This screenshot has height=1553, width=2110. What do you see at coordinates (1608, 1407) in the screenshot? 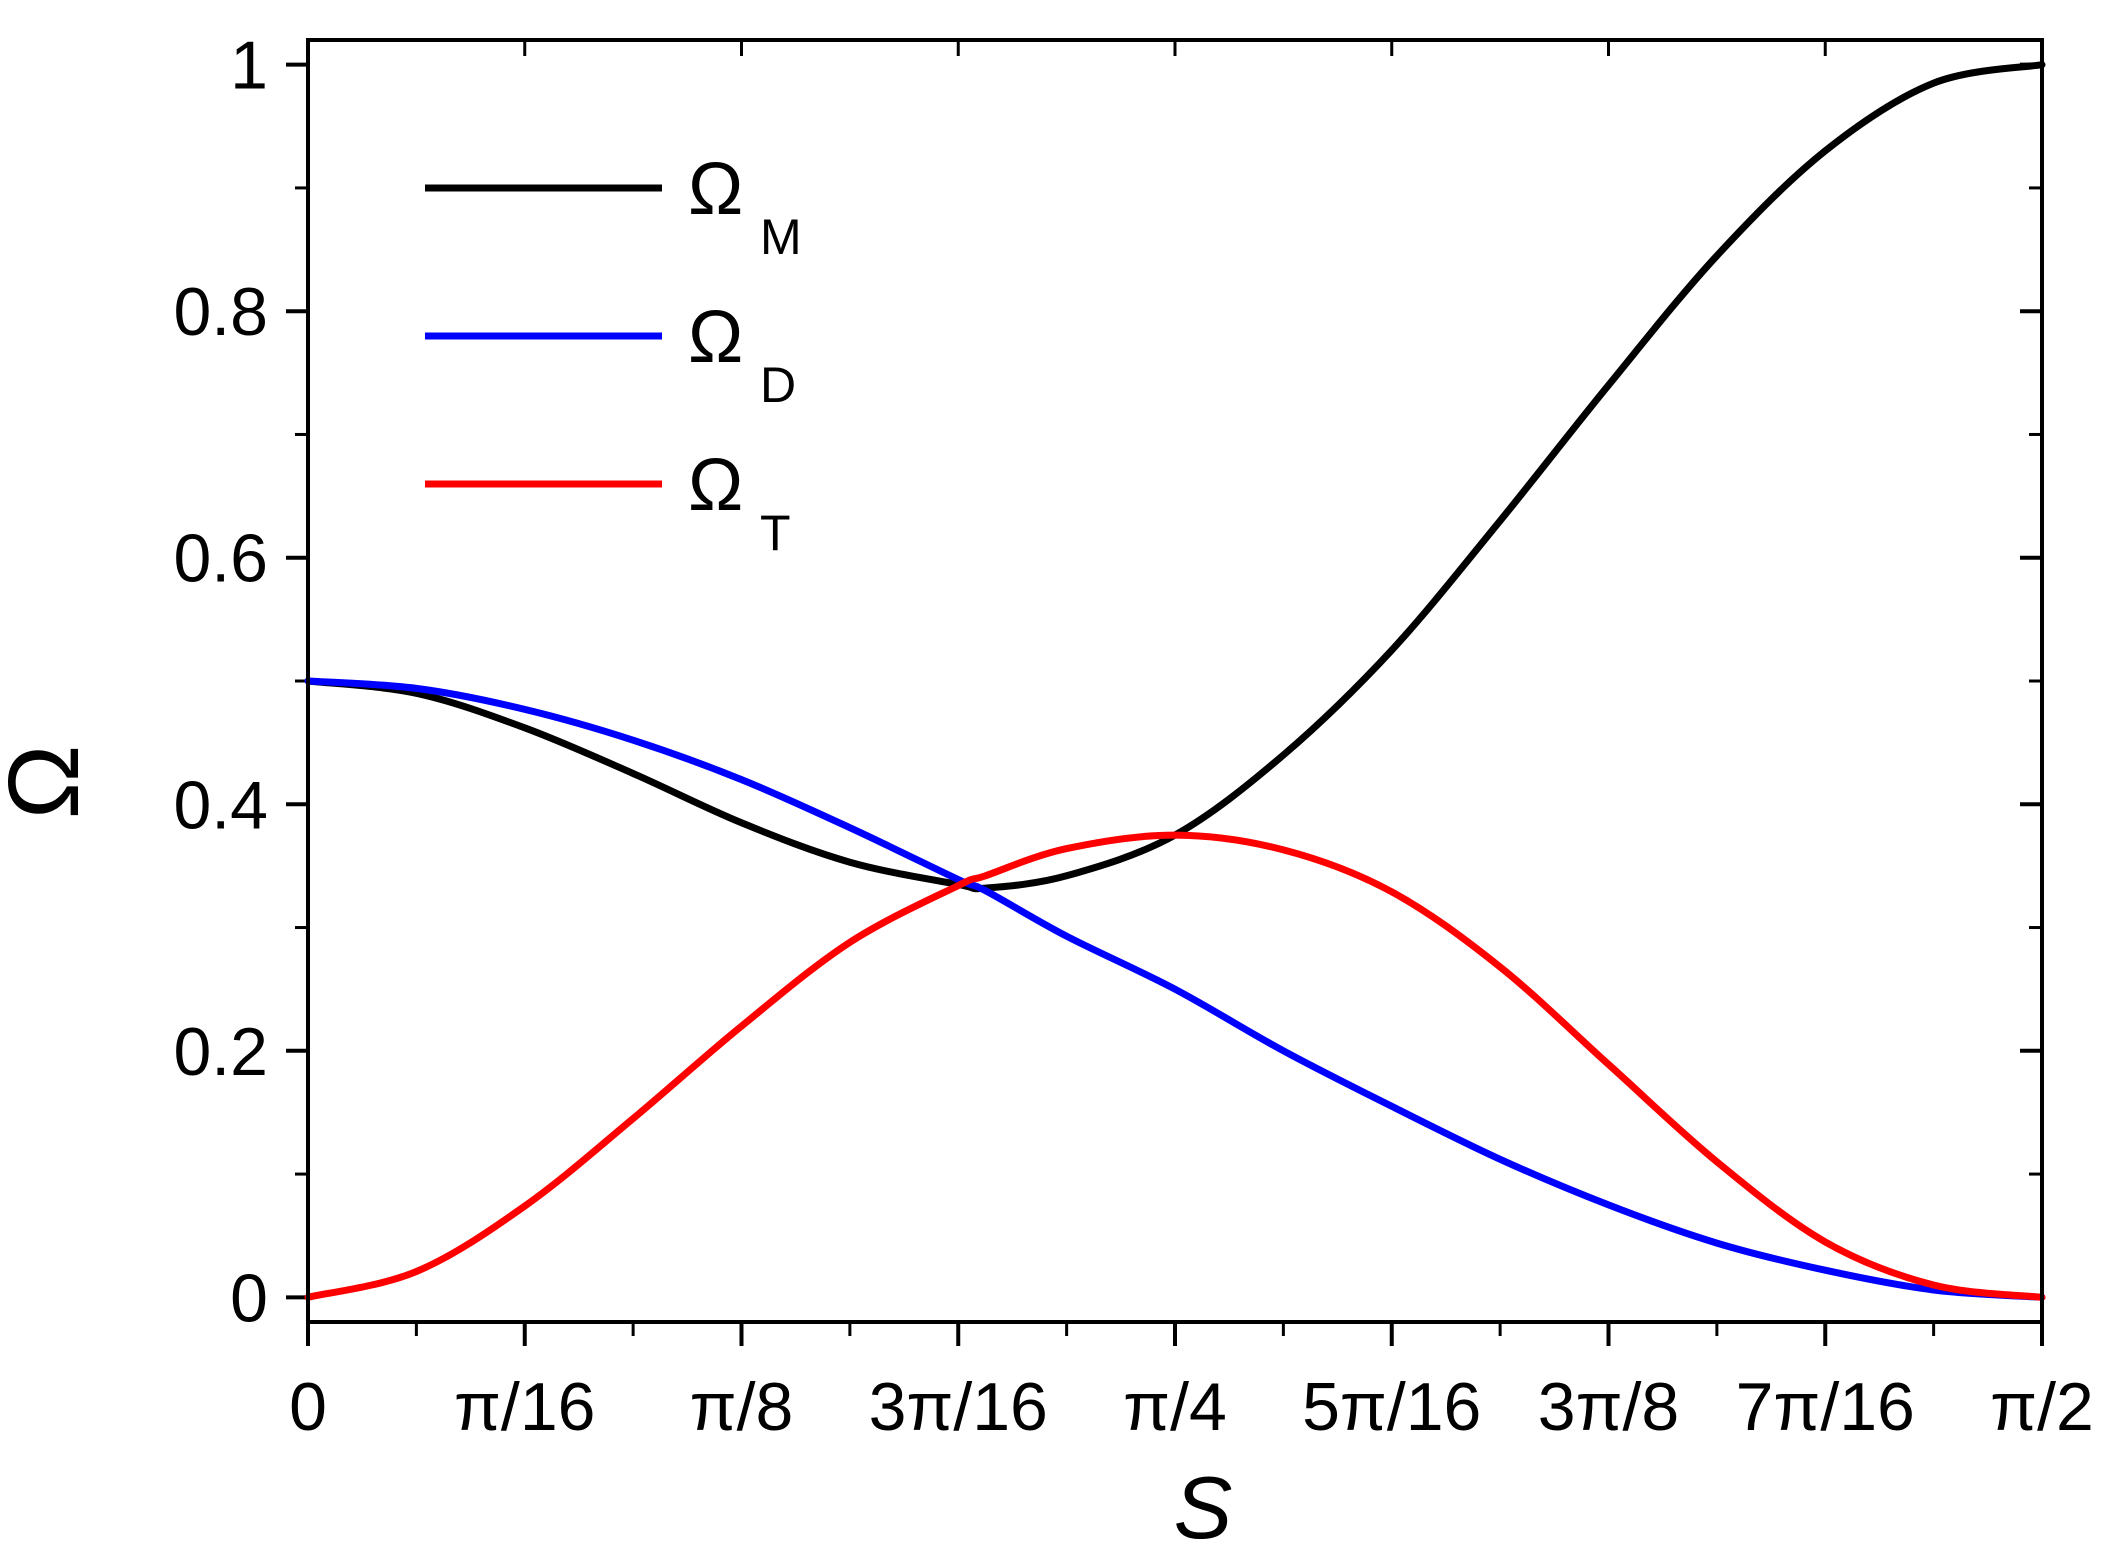
I see `x-tick-label: 3π/8` at bounding box center [1608, 1407].